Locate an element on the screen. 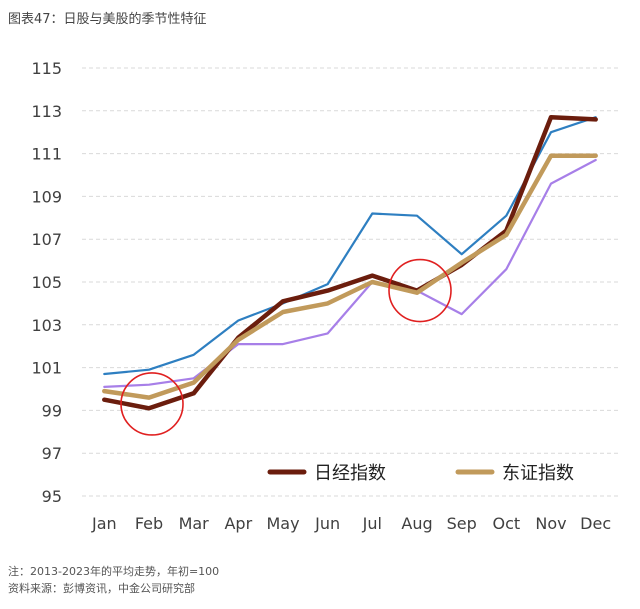  x-tick-label: Feb is located at coordinates (149, 523).